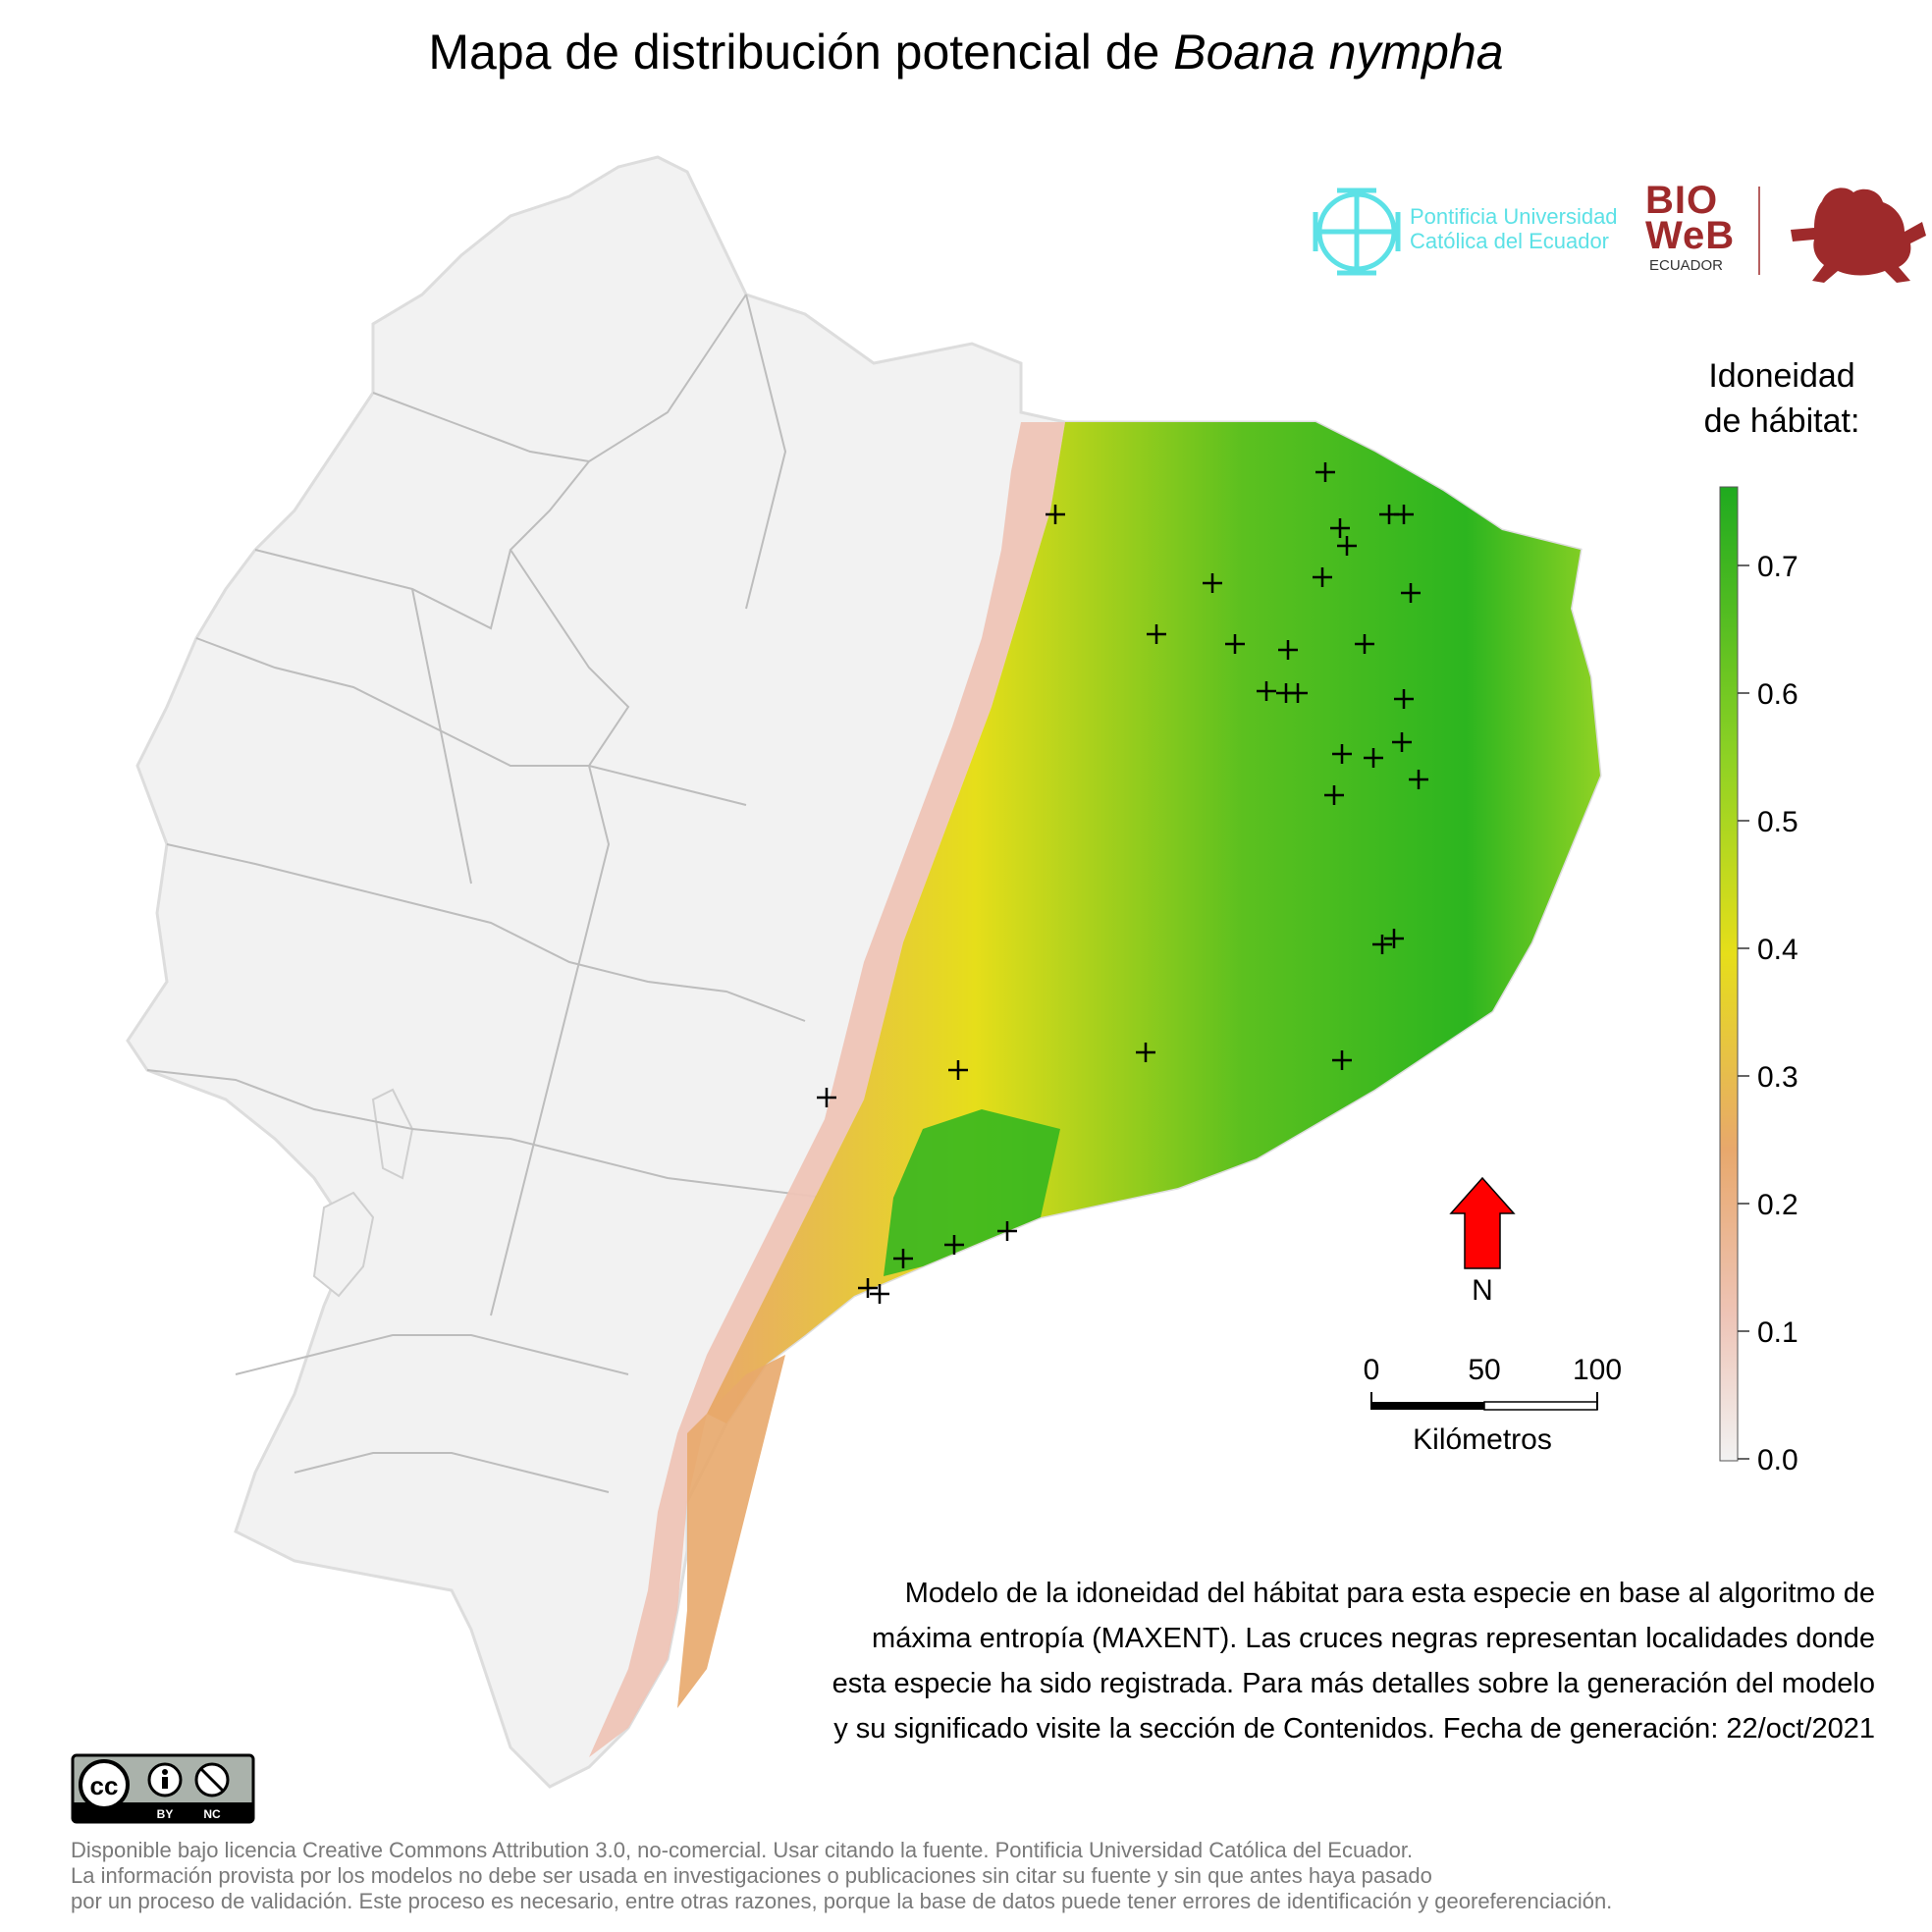  What do you see at coordinates (1777, 950) in the screenshot?
I see `legend-tick-label: 0.4` at bounding box center [1777, 950].